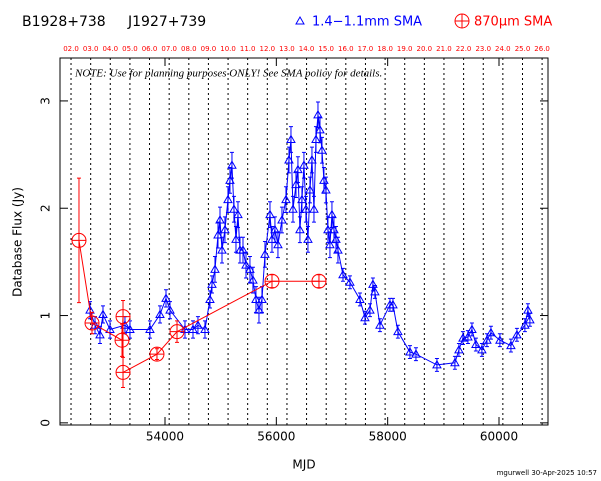 This screenshot has height=481, width=601. I want to click on x2-tick-label: 12.0, so click(268, 49).